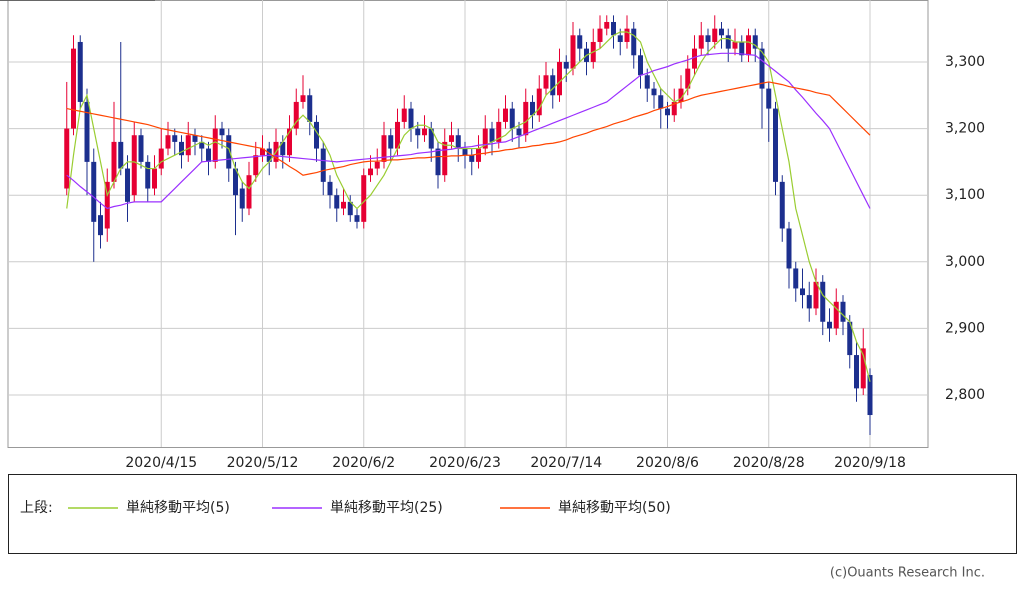 The width and height of the screenshot is (1024, 597). What do you see at coordinates (178, 508) in the screenshot?
I see `legend-entry: 単純移動平均(5)` at bounding box center [178, 508].